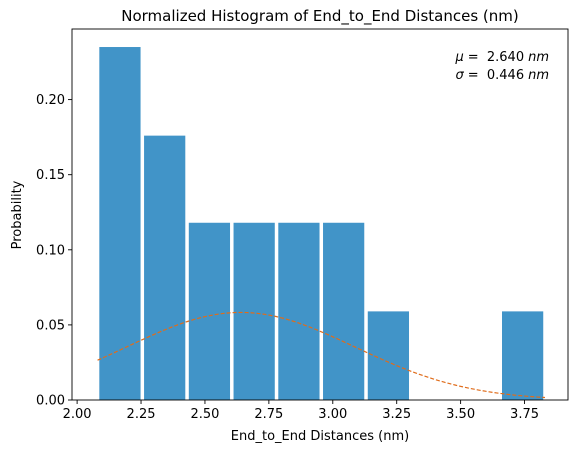 Image resolution: width=576 pixels, height=453 pixels. Describe the element at coordinates (268, 414) in the screenshot. I see `x-tick-label: 2.75` at that location.